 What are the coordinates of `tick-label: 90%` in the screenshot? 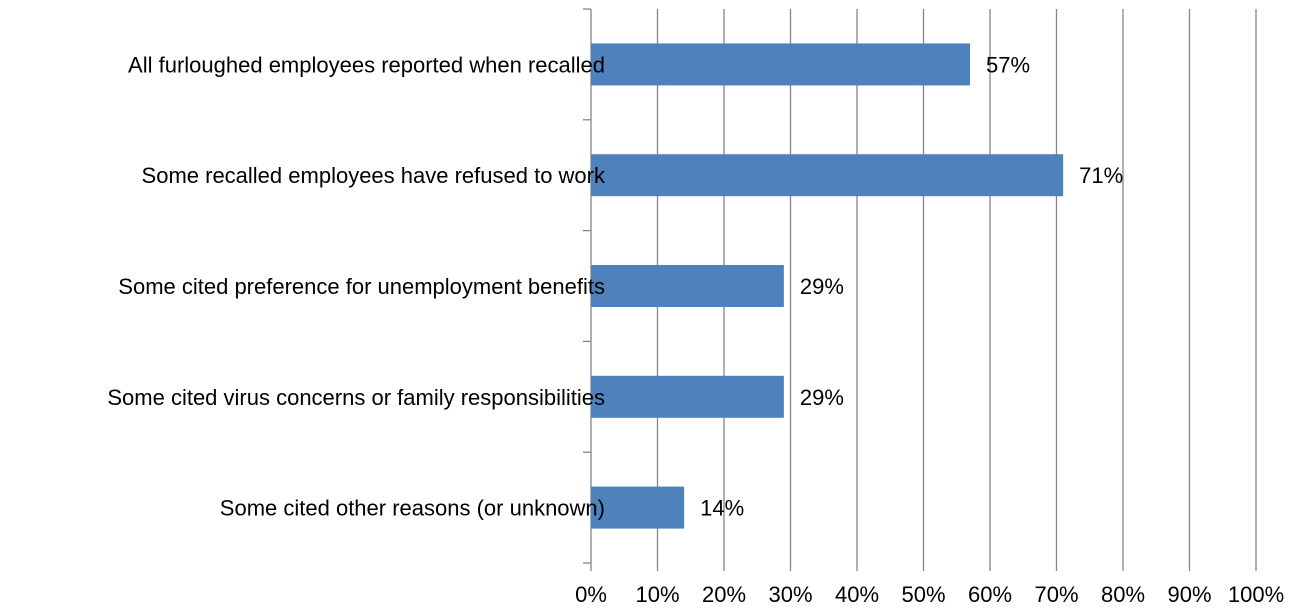 It's located at (1189, 594).